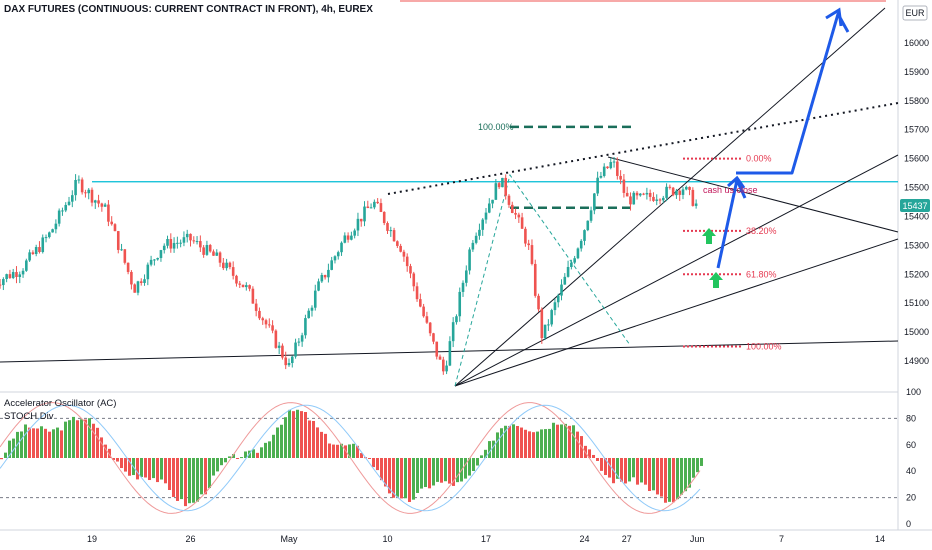 The height and width of the screenshot is (550, 932). I want to click on time-axis: 19 26 May 10 17 24 27 Jun 7 14, so click(486, 539).